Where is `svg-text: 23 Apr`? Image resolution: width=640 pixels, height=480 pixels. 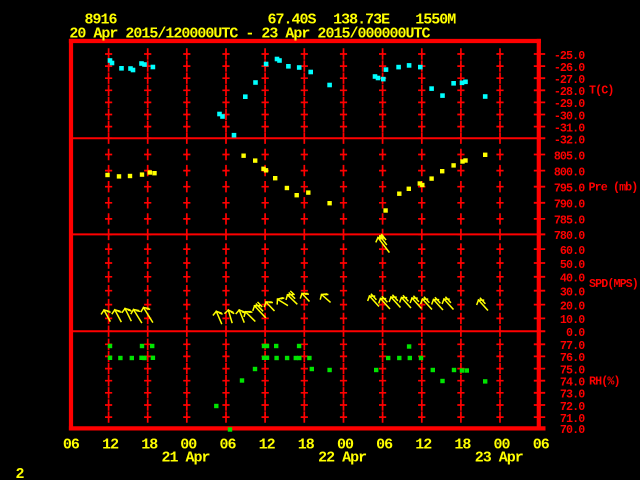
svg-text: 23 Apr is located at coordinates (499, 457).